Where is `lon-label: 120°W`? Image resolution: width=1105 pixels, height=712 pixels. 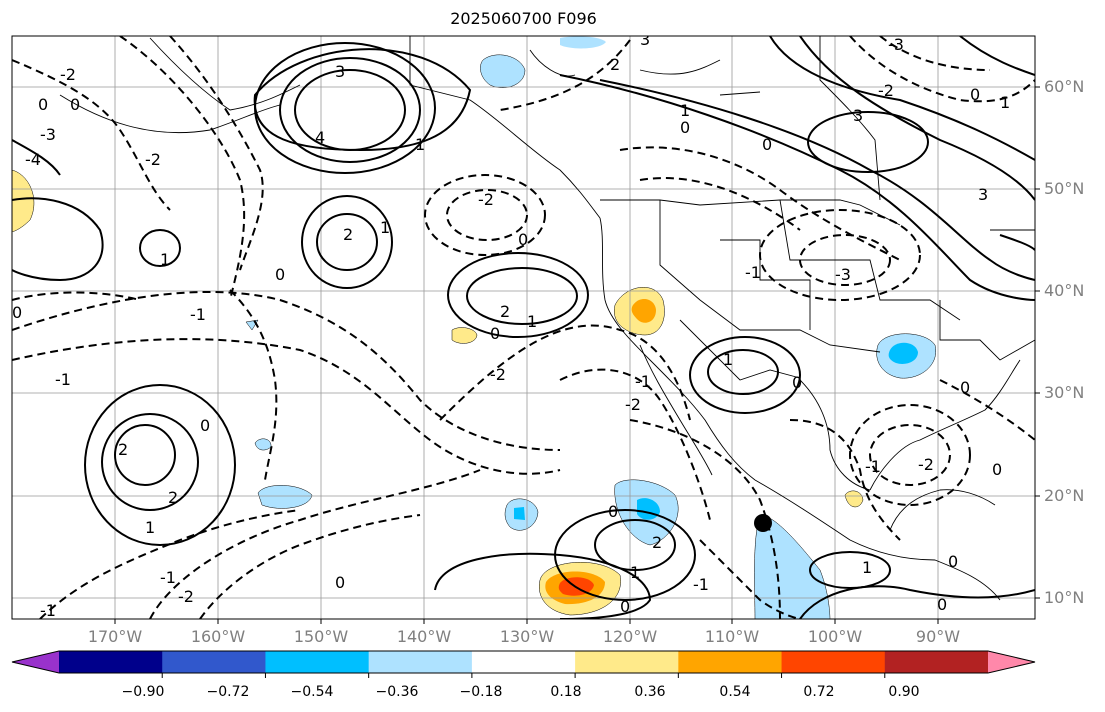 lon-label: 120°W is located at coordinates (630, 636).